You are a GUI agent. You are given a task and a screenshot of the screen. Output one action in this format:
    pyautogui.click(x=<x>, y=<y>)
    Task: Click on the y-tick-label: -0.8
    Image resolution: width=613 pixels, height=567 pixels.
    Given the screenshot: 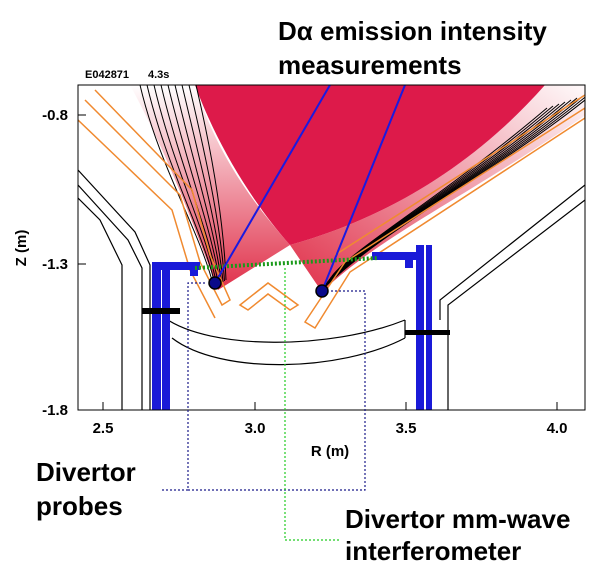 What is the action you would take?
    pyautogui.click(x=55, y=115)
    